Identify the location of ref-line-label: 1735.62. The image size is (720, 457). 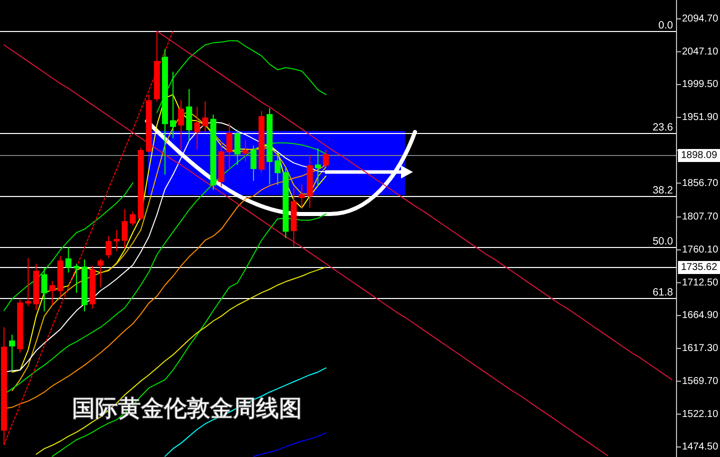
(699, 268).